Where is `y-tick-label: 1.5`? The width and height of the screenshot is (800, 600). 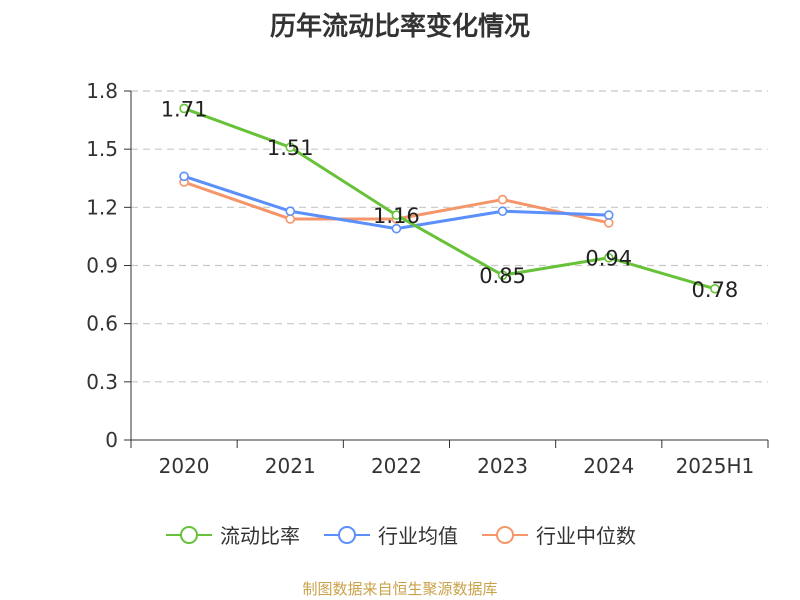 y-tick-label: 1.5 is located at coordinates (102, 149).